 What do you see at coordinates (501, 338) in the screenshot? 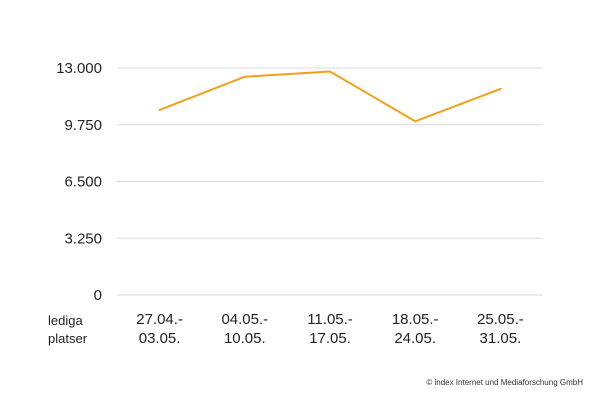
I see `x-tick-label: 31.05.` at bounding box center [501, 338].